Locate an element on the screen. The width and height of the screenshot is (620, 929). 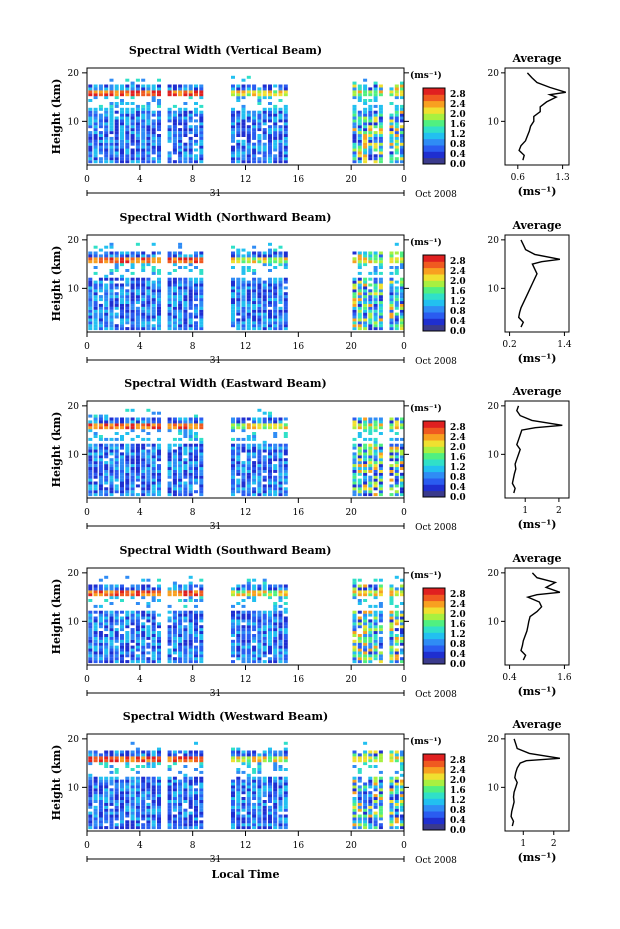
colorbar-tick-label: 0.0 is located at coordinates (458, 498).